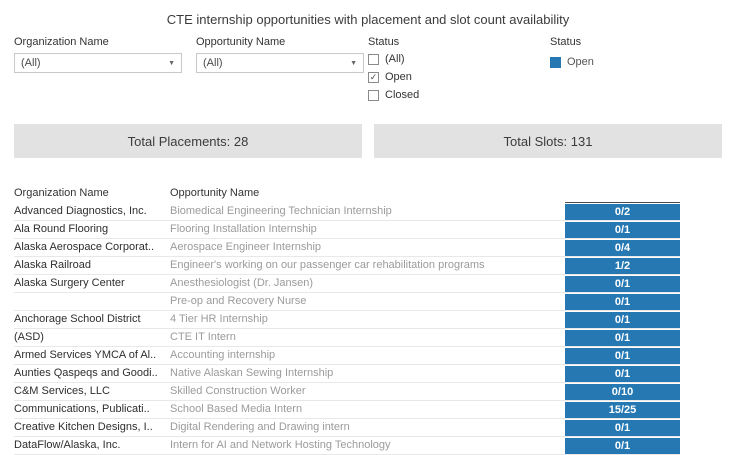 The height and width of the screenshot is (455, 736). Describe the element at coordinates (548, 141) in the screenshot. I see `total-slots: Total Slots: 131` at that location.